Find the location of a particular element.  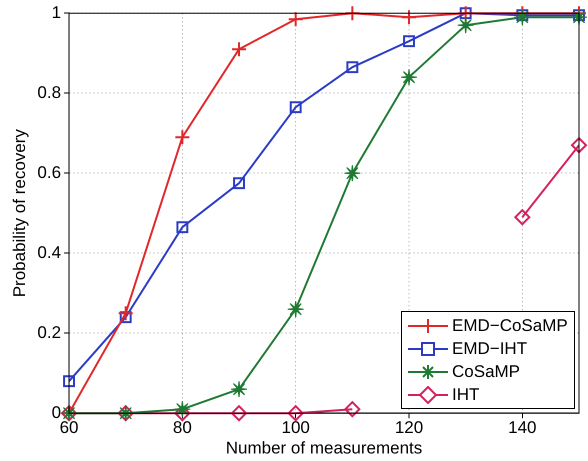

legend-label: CoSaMP is located at coordinates (486, 372).